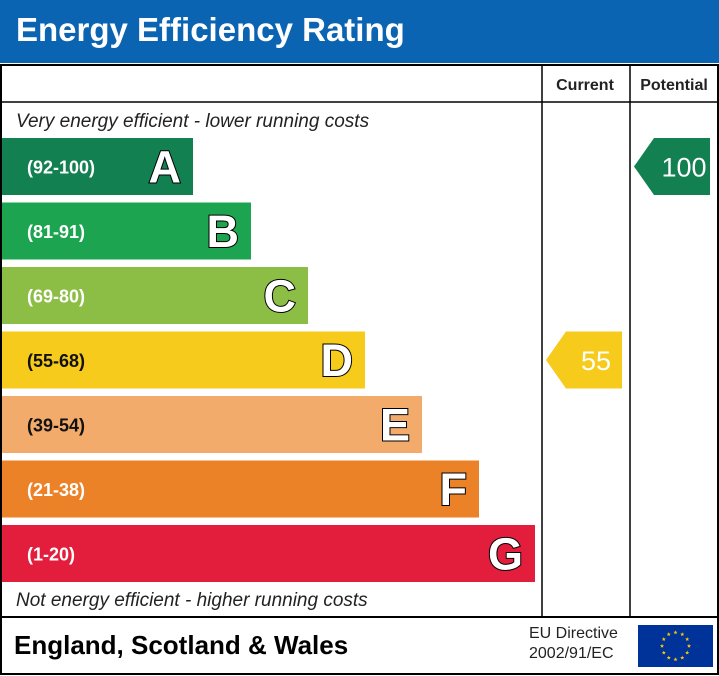 This screenshot has width=719, height=676. I want to click on region-label: England, Scotland & Wales, so click(181, 645).